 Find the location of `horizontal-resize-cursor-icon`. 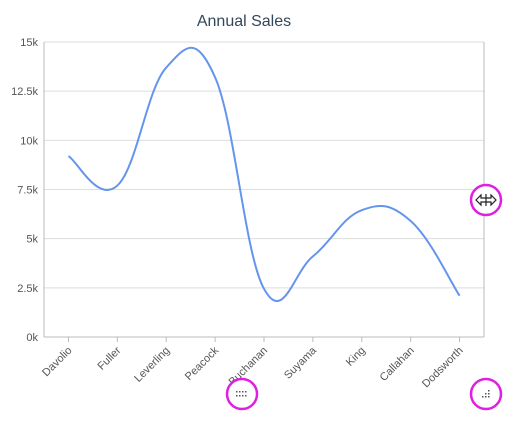

horizontal-resize-cursor-icon is located at coordinates (486, 200).